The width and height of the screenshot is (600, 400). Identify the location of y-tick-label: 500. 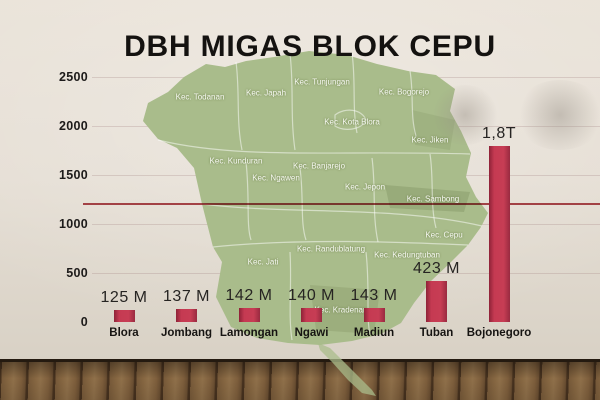
(77, 273).